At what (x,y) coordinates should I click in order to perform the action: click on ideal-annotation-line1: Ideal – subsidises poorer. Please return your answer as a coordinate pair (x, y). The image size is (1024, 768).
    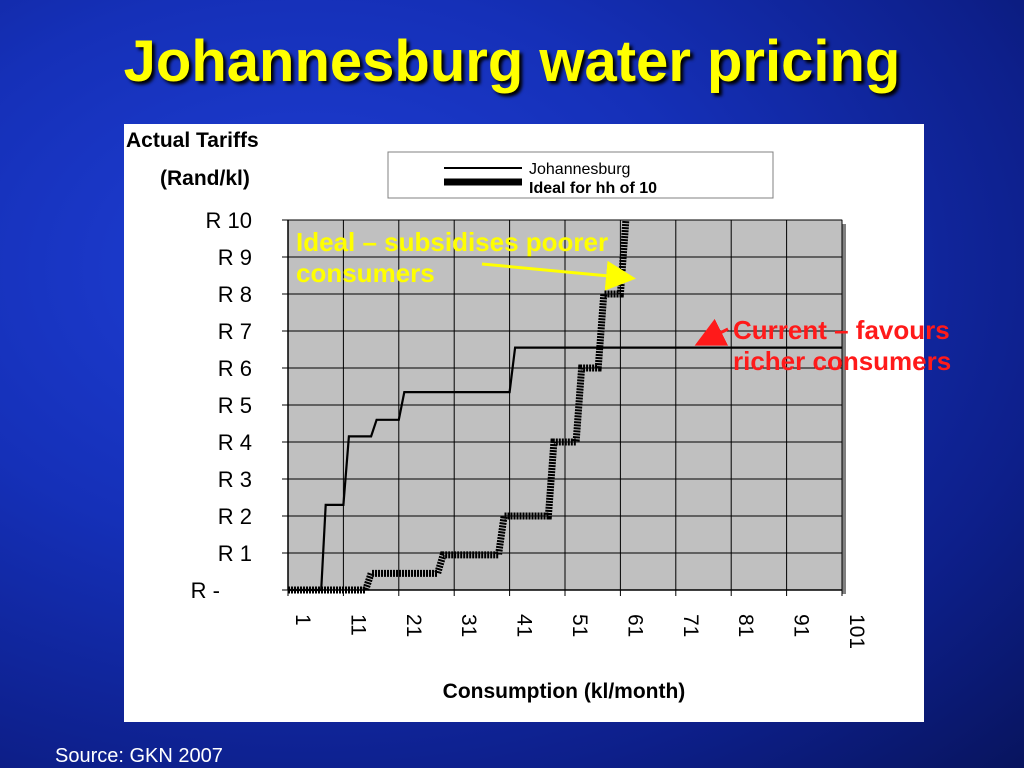
    Looking at the image, I should click on (452, 242).